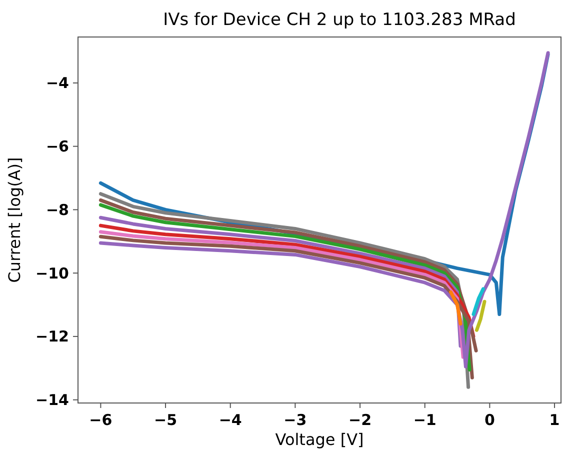 Image resolution: width=575 pixels, height=455 pixels. Describe the element at coordinates (52, 337) in the screenshot. I see `y-tick-label: −12` at that location.